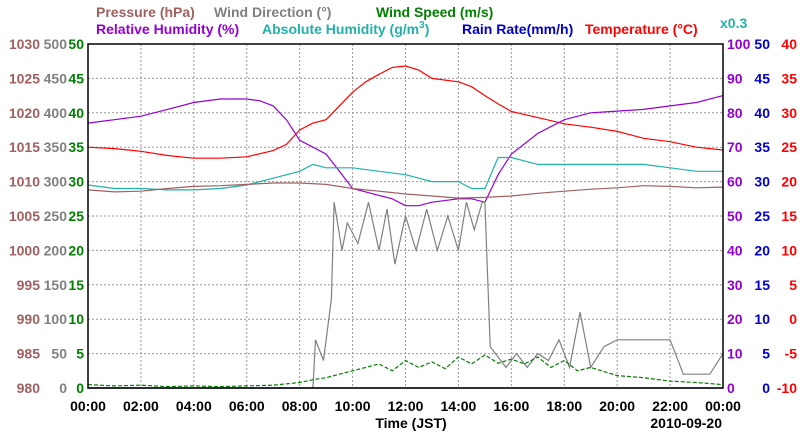  What do you see at coordinates (733, 23) in the screenshot?
I see `legend-rain-scale: x0.3` at bounding box center [733, 23].